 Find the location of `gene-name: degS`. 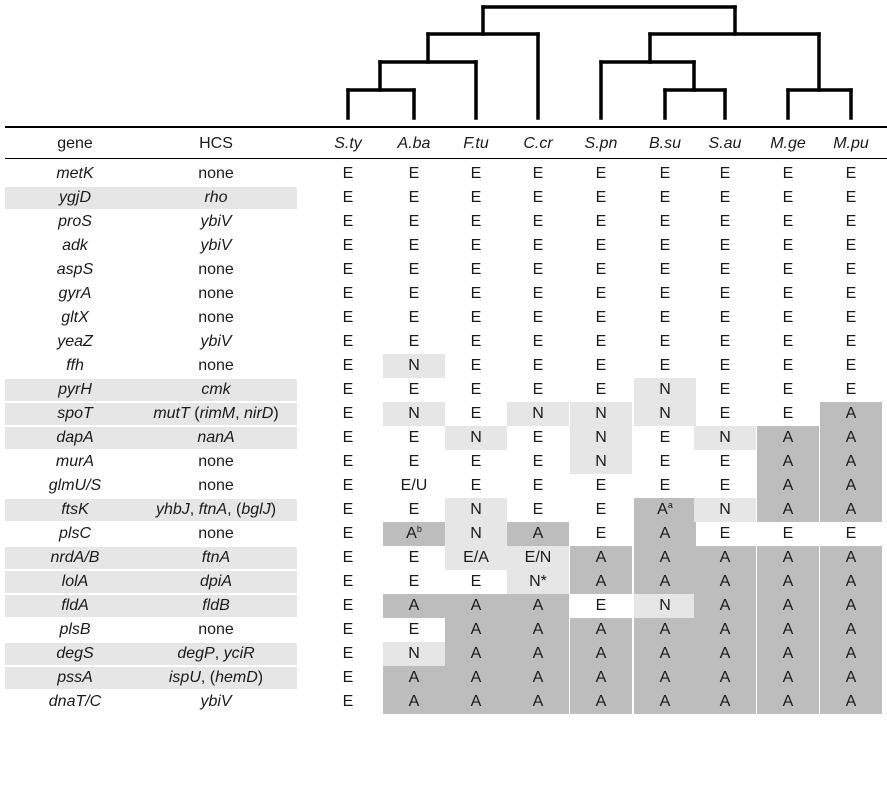

gene-name: degS is located at coordinates (75, 653).